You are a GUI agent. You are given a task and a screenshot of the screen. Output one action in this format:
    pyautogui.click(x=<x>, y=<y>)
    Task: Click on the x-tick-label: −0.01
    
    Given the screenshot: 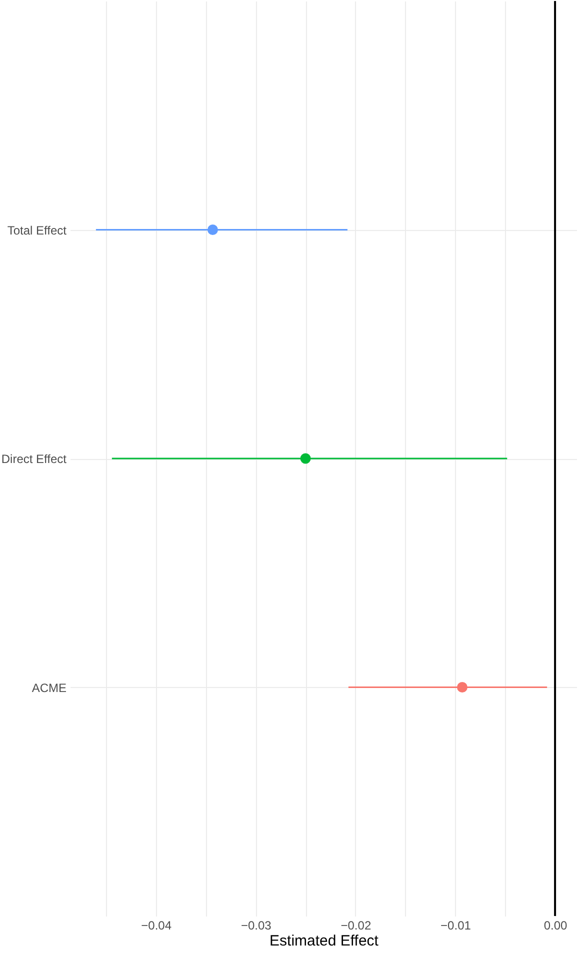 What is the action you would take?
    pyautogui.click(x=456, y=925)
    